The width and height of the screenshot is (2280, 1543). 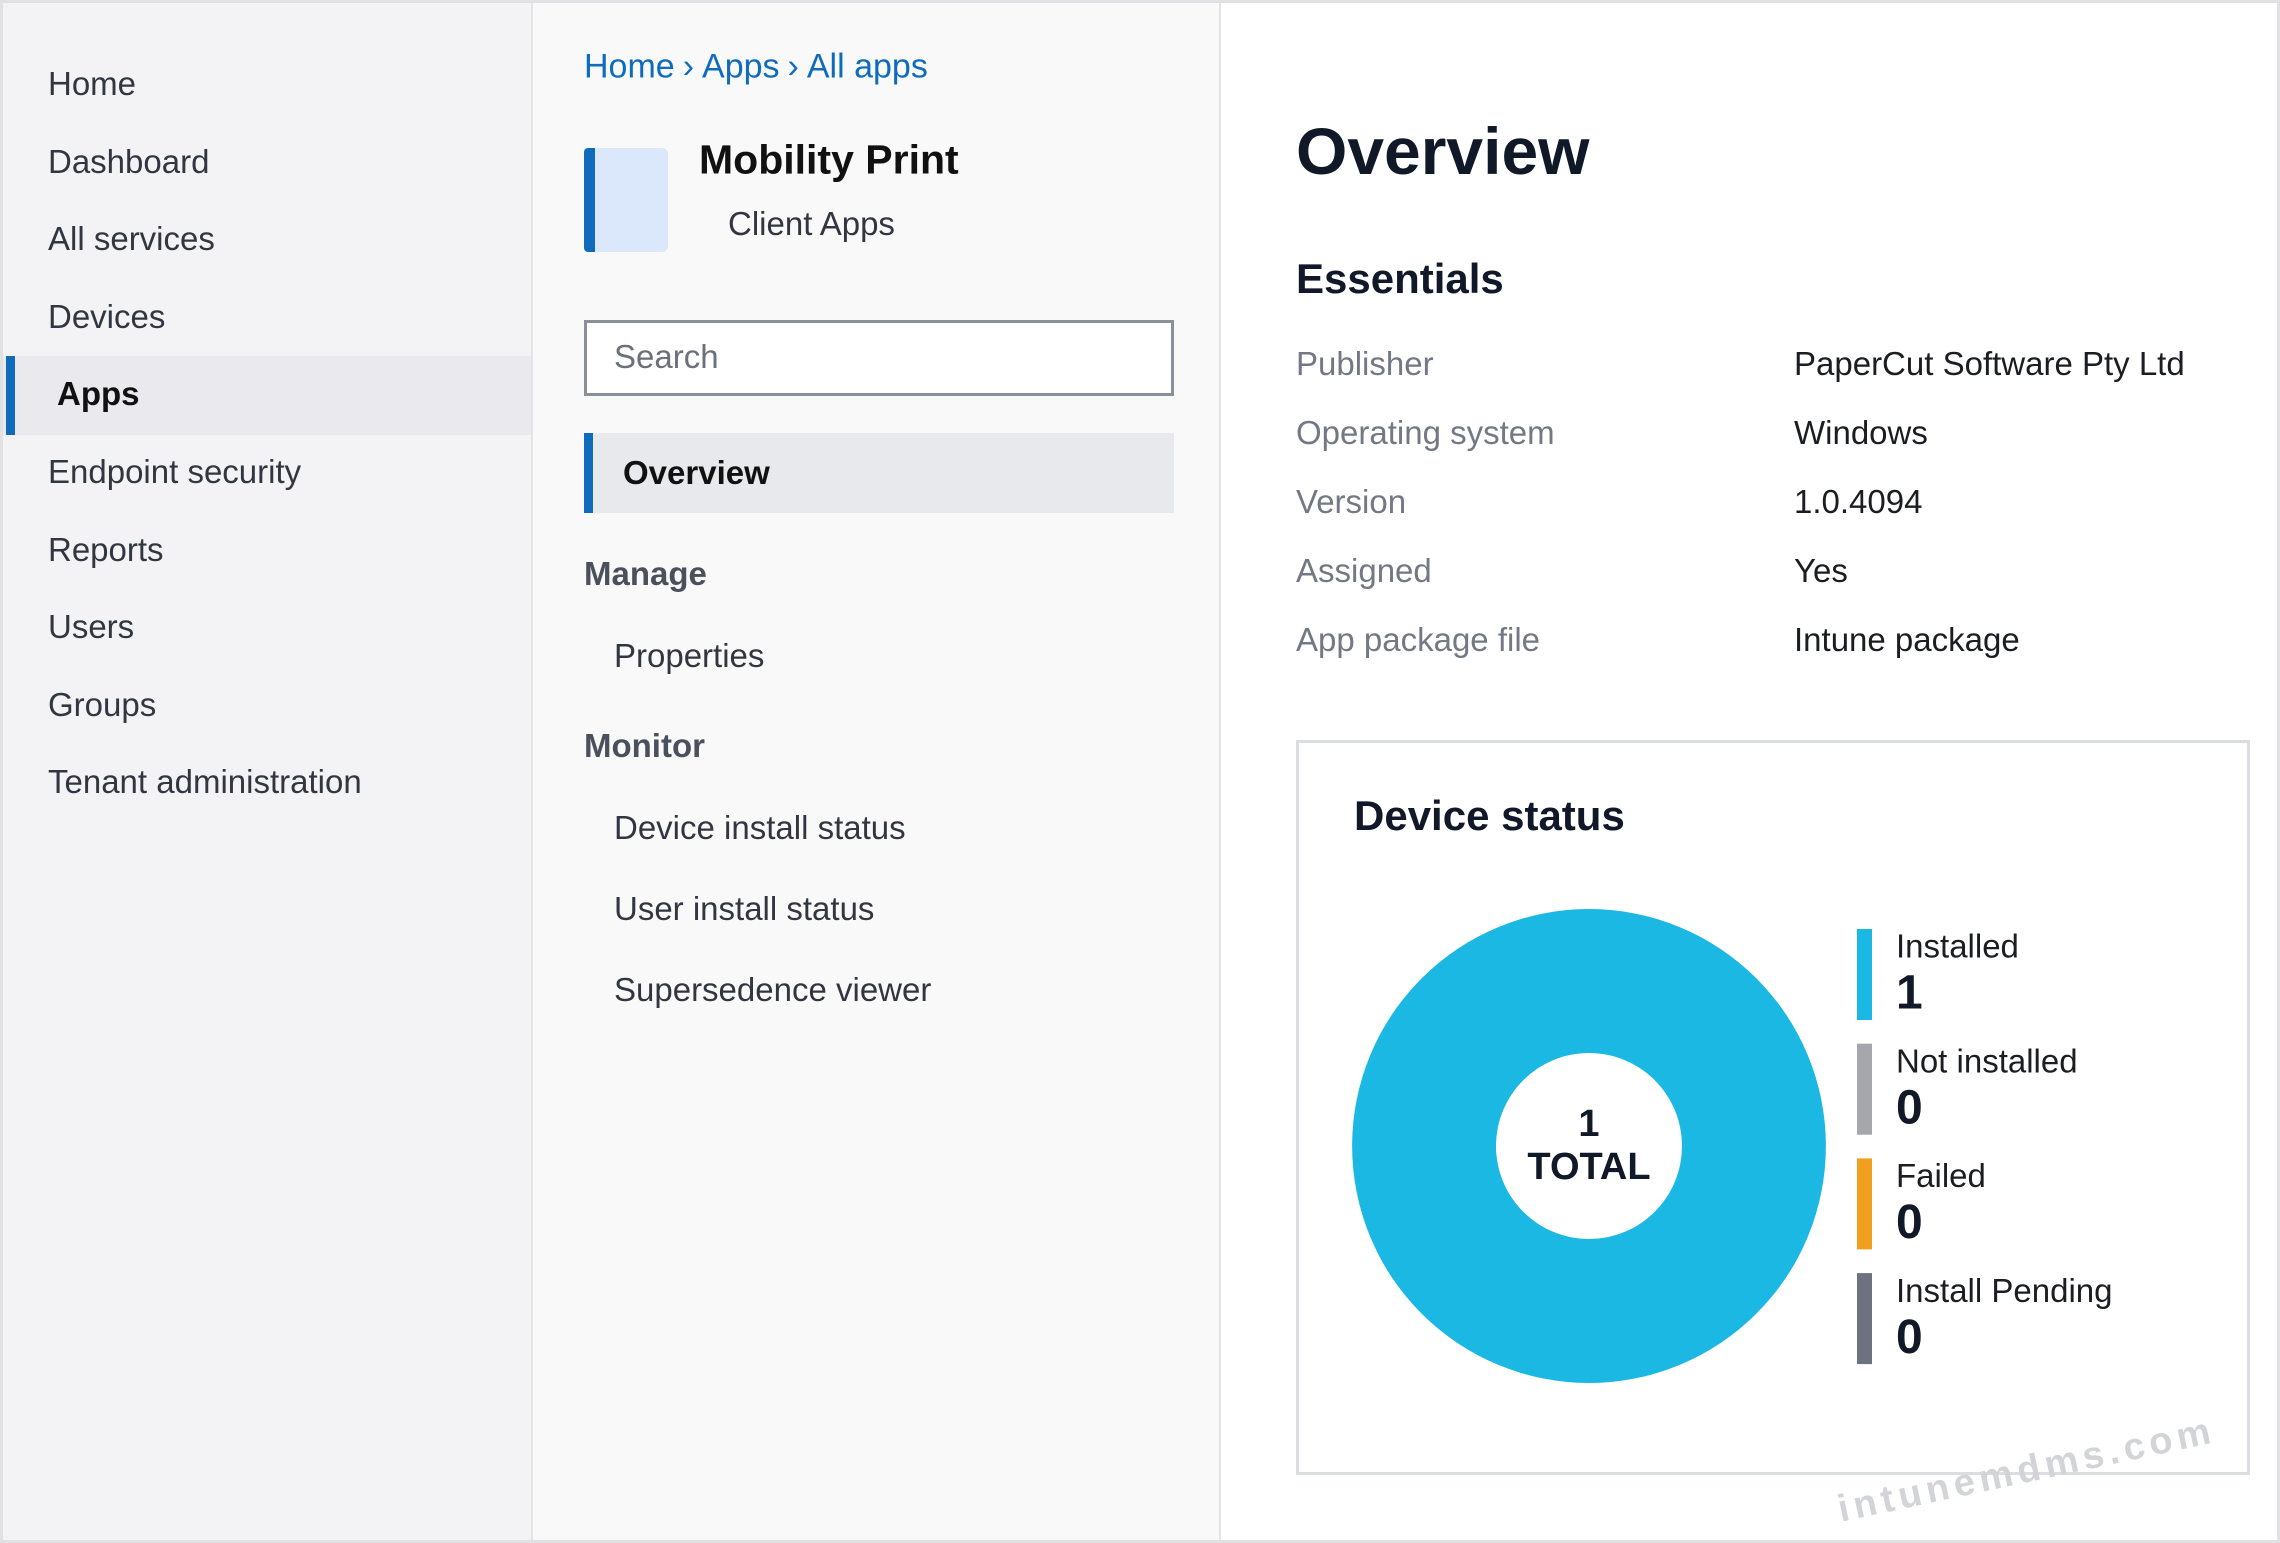 What do you see at coordinates (10, 395) in the screenshot?
I see `nav-selected-bar` at bounding box center [10, 395].